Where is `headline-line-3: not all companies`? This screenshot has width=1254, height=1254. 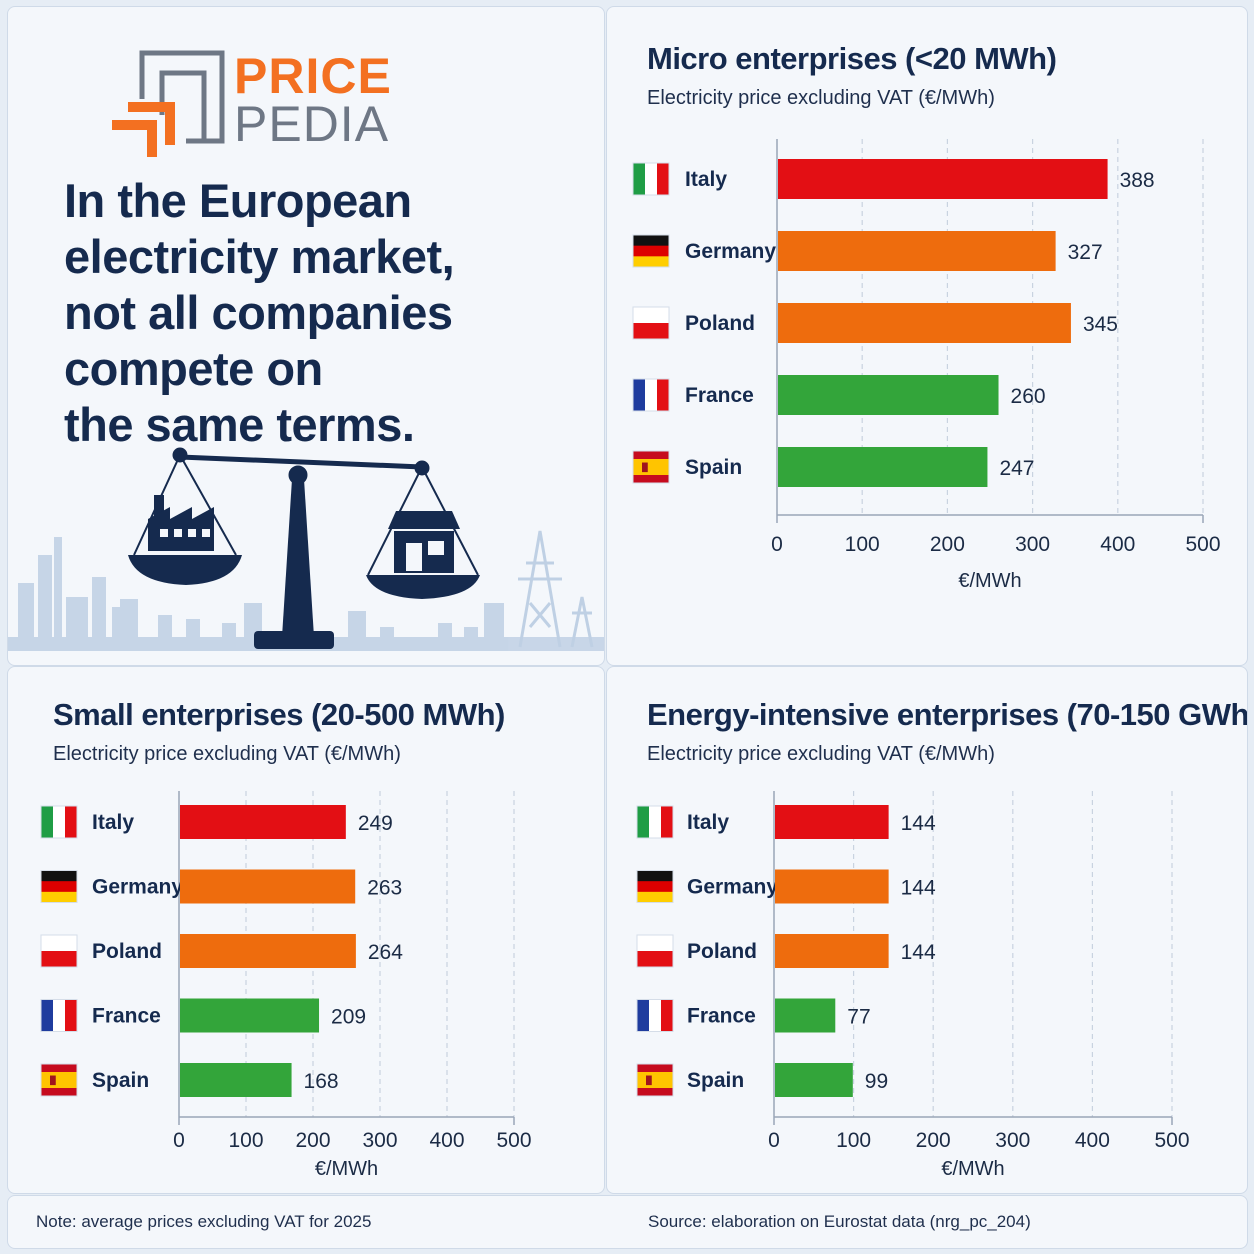
headline-line-3: not all companies is located at coordinates (258, 312).